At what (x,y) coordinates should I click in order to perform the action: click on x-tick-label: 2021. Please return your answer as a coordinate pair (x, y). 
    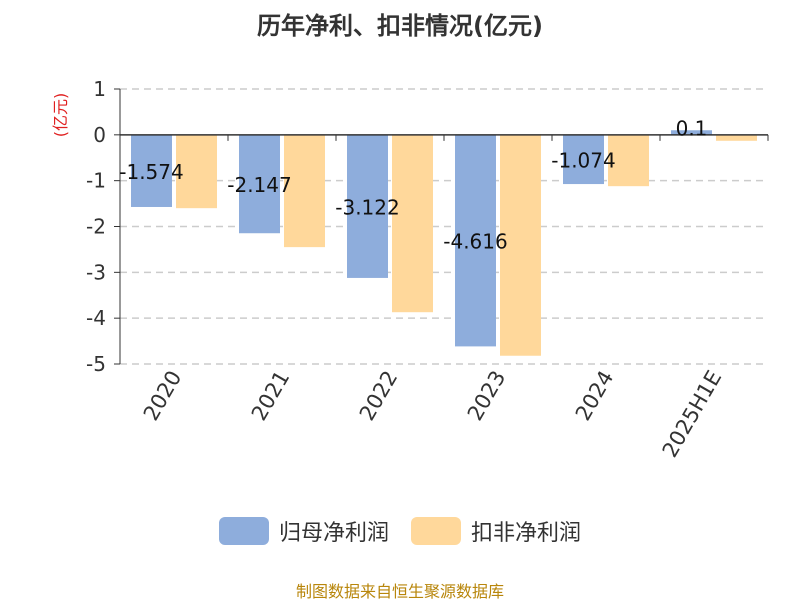
    Looking at the image, I should click on (271, 396).